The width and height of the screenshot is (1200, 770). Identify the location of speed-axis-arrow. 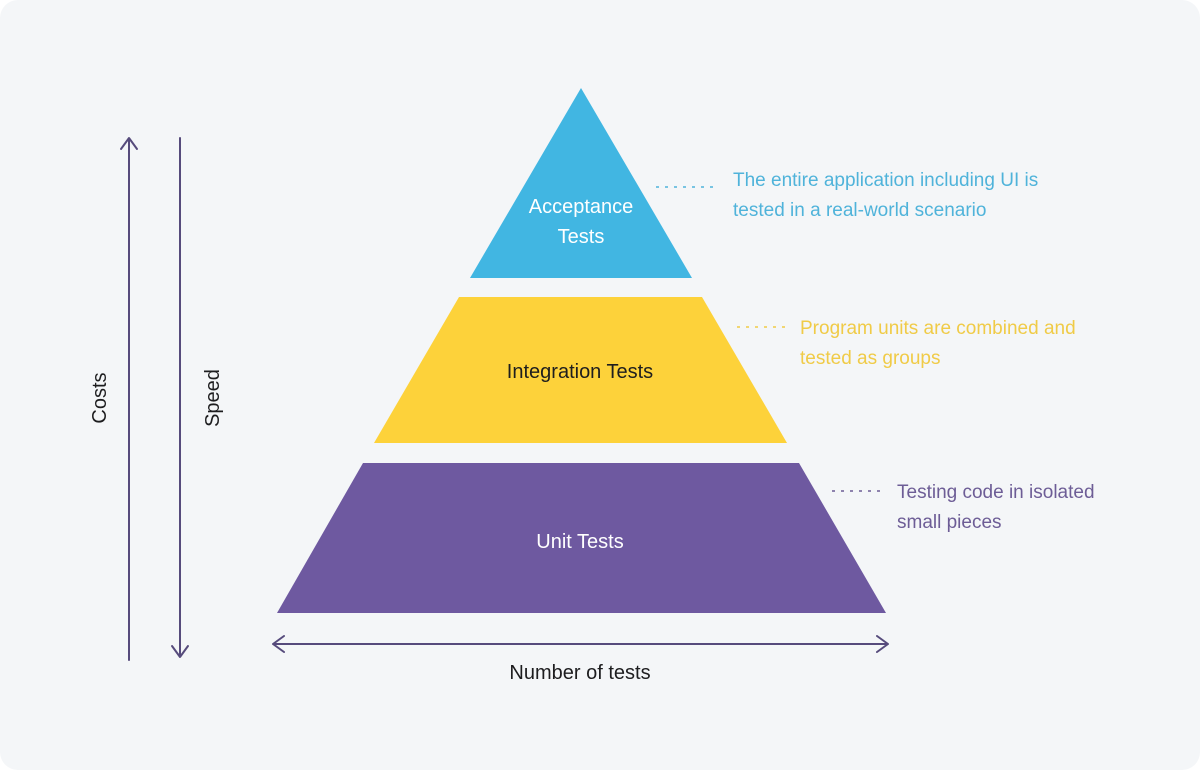
(180, 397).